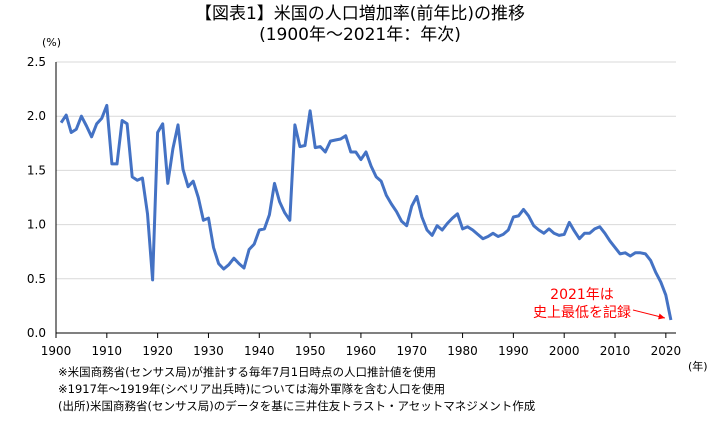  What do you see at coordinates (208, 351) in the screenshot?
I see `x-tick-label: 1930` at bounding box center [208, 351].